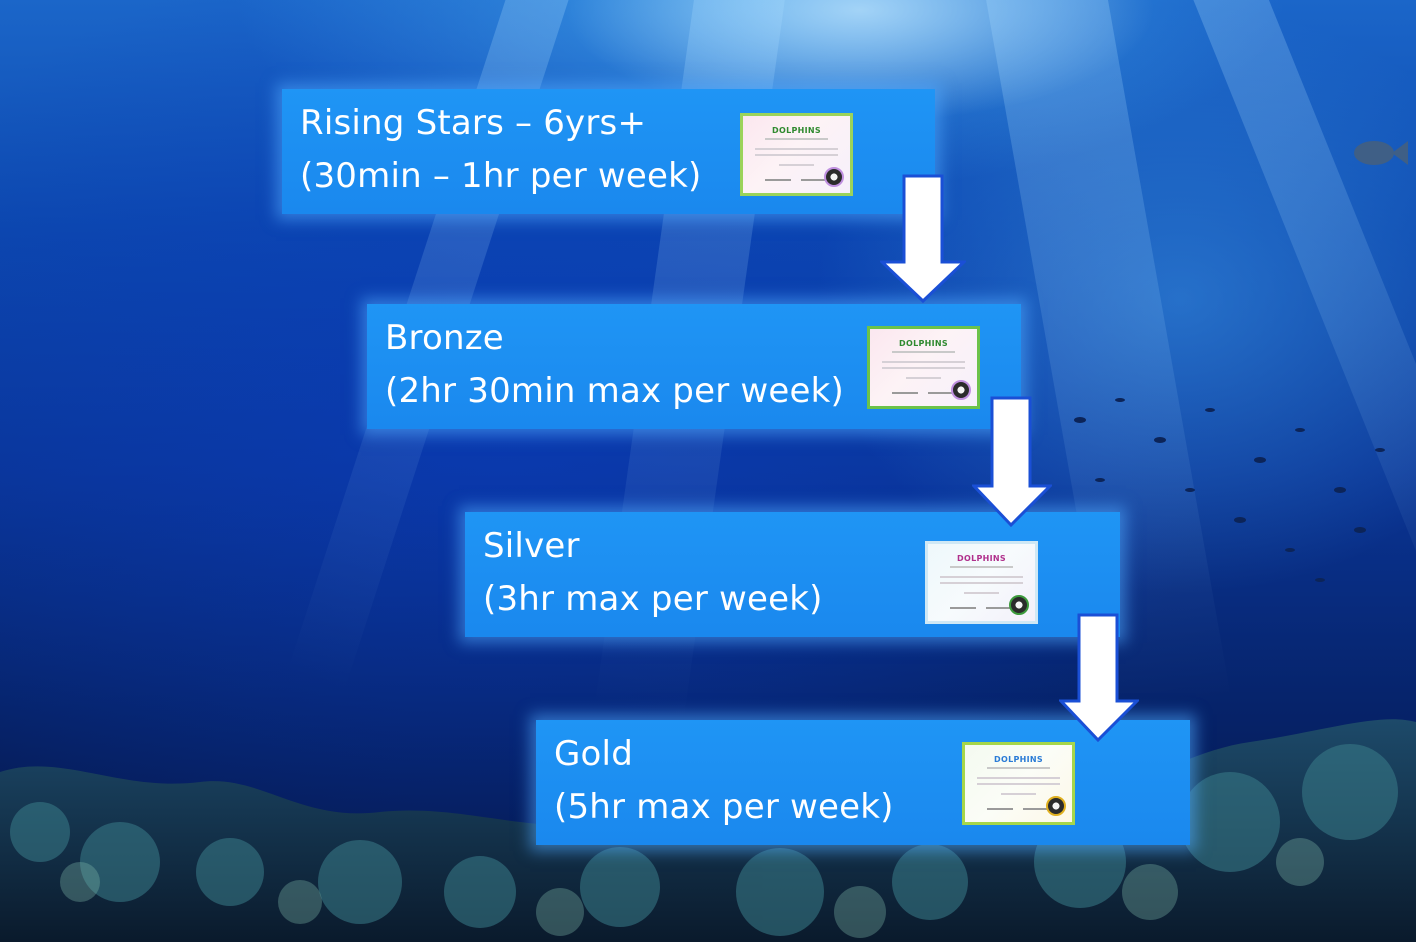 The image size is (1416, 942). I want to click on fish-school-icon, so click(1229, 490).